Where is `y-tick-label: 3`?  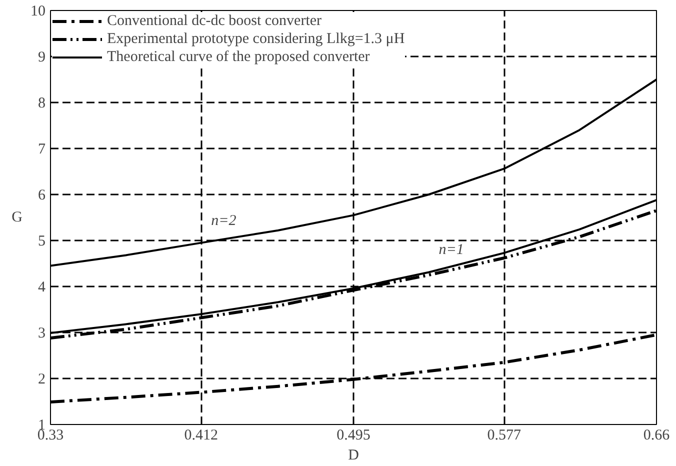
y-tick-label: 3 is located at coordinates (42, 334).